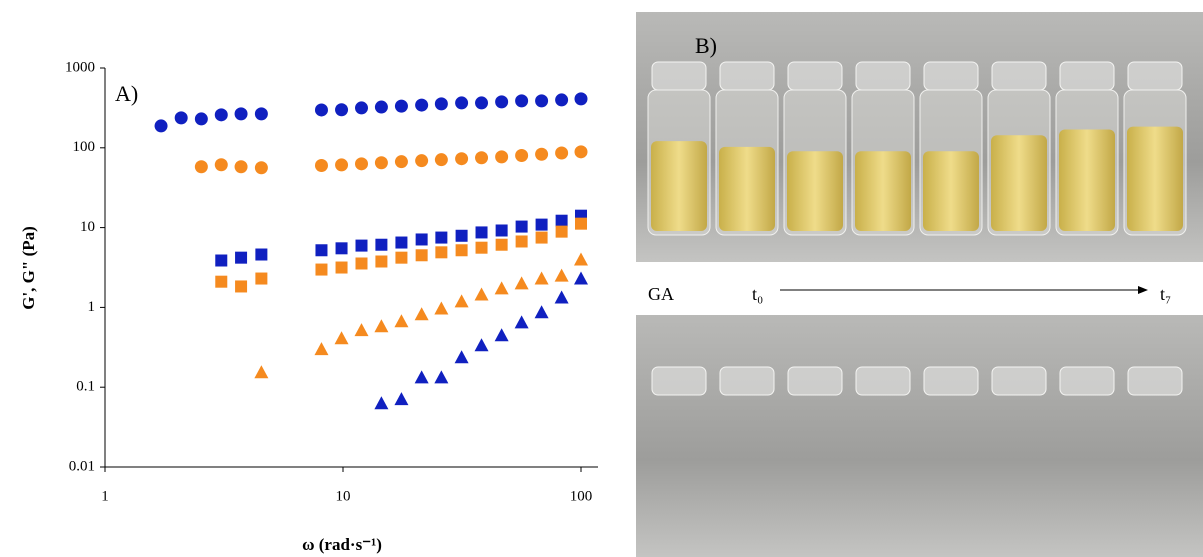 This screenshot has width=1203, height=557. What do you see at coordinates (105, 496) in the screenshot?
I see `x-tick-label: 1` at bounding box center [105, 496].